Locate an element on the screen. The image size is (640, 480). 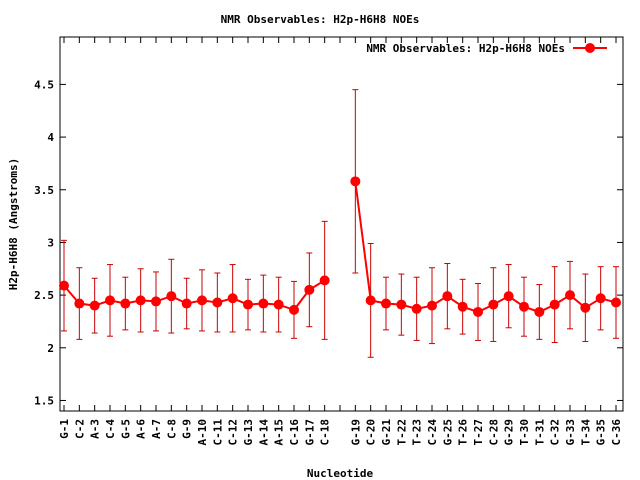
x-tick-label: C-36 is located at coordinates (616, 432).